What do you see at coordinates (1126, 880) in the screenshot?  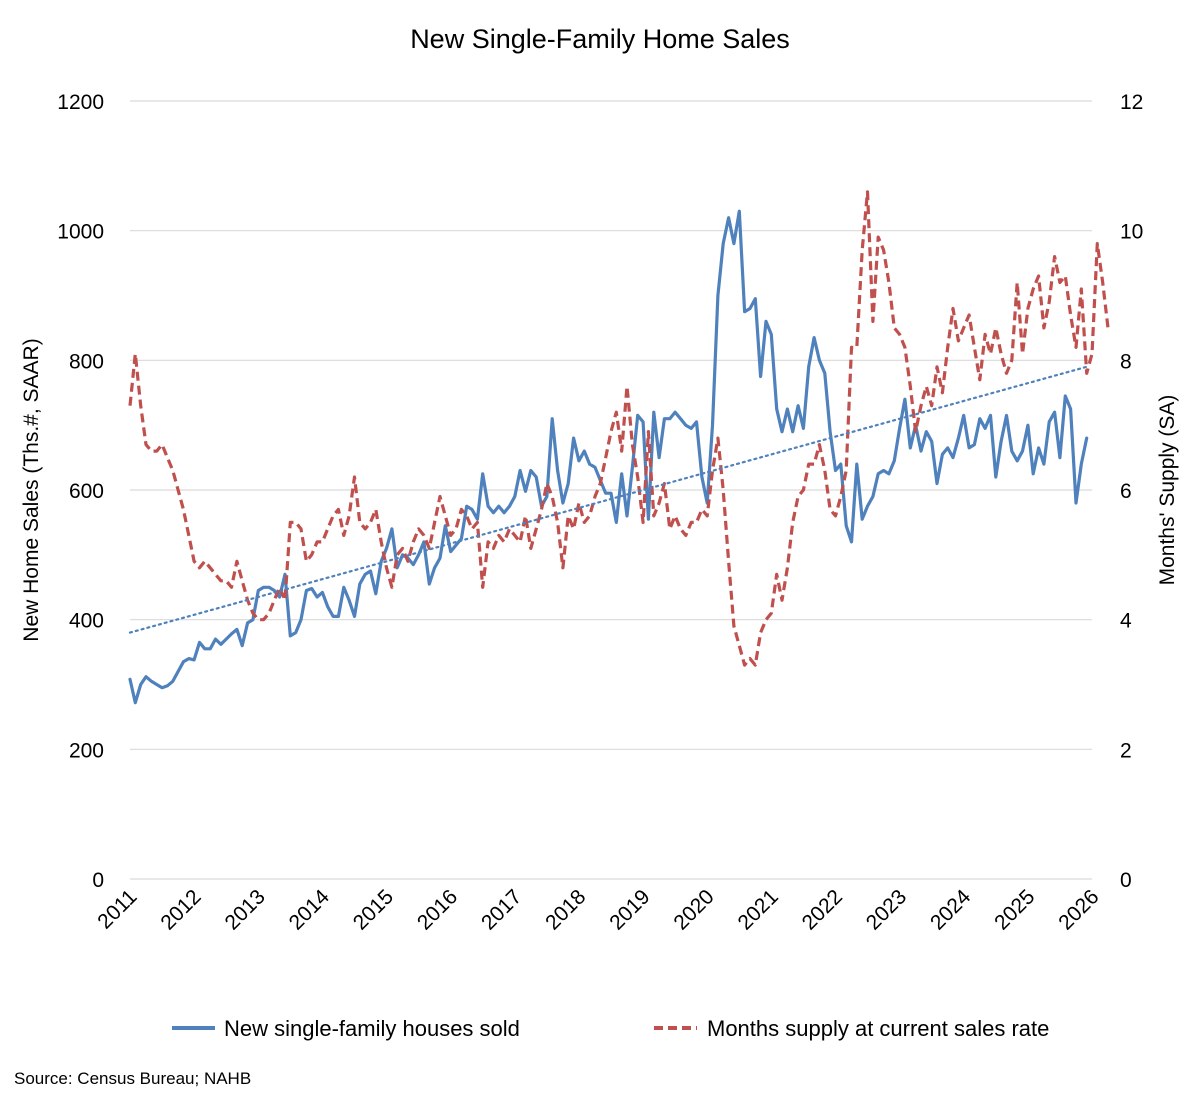 I see `right-tick-label: 0` at bounding box center [1126, 880].